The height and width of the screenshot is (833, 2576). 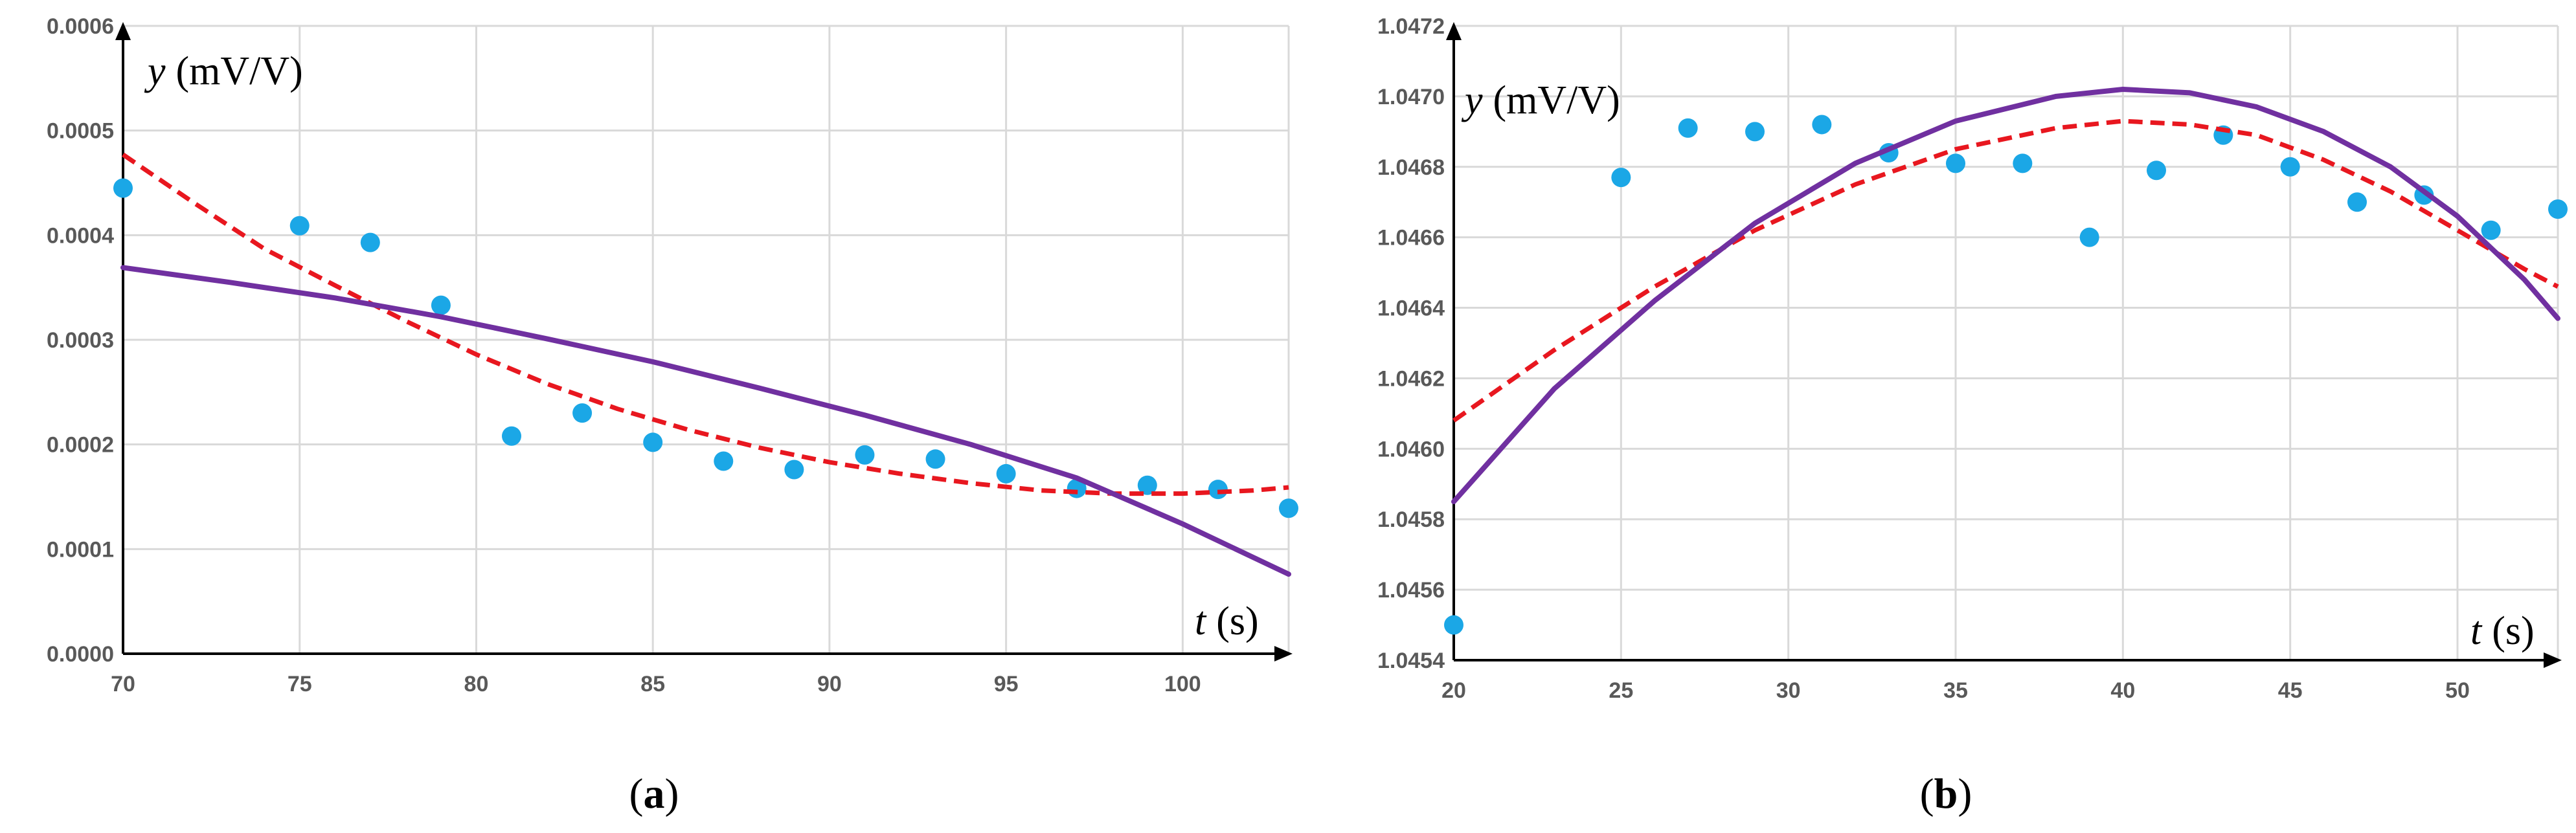 What do you see at coordinates (1621, 690) in the screenshot?
I see `panel-b-xtick-label: 25` at bounding box center [1621, 690].